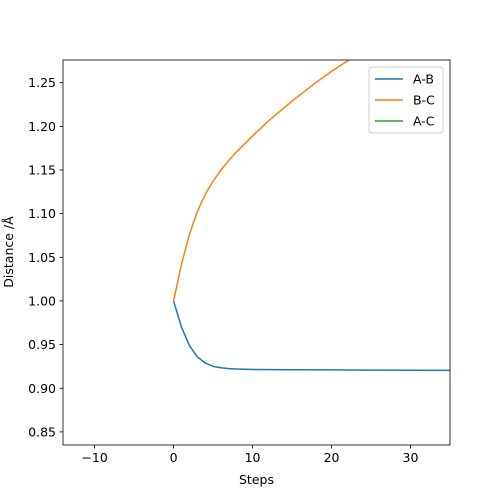  What do you see at coordinates (311, 336) in the screenshot?
I see `series-line-a-b` at bounding box center [311, 336].